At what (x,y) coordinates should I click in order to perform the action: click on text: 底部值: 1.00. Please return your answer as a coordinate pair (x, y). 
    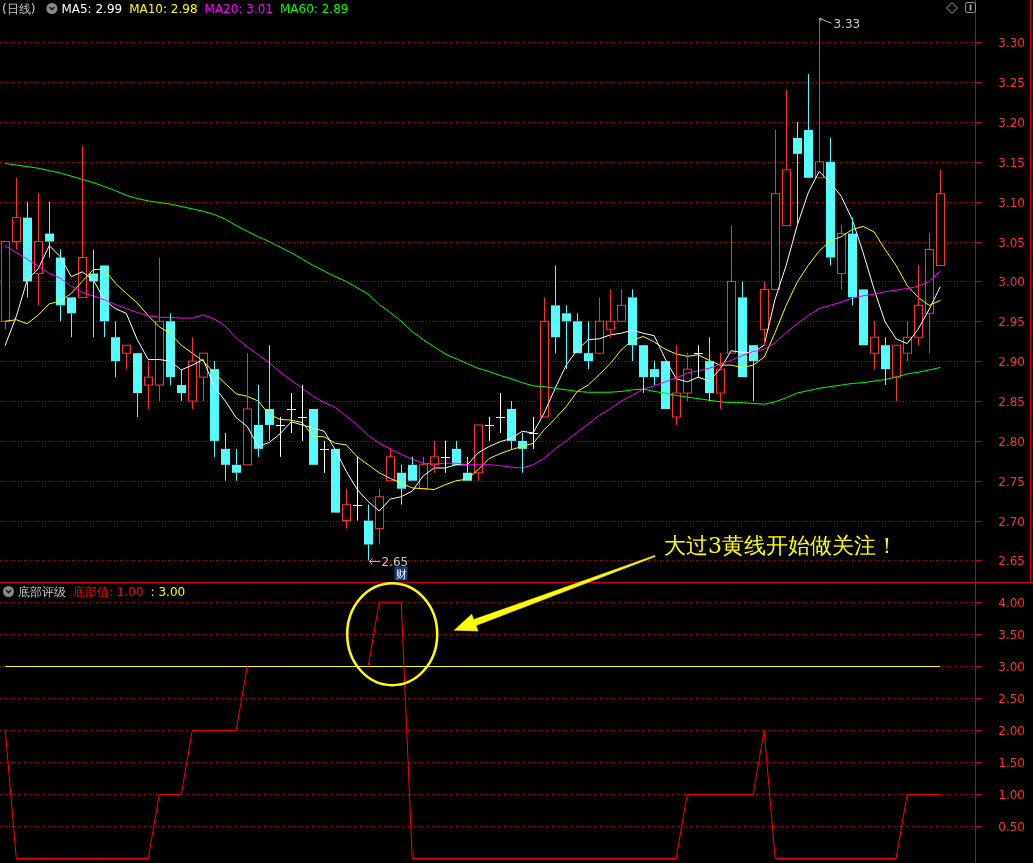
    Looking at the image, I should click on (108, 592).